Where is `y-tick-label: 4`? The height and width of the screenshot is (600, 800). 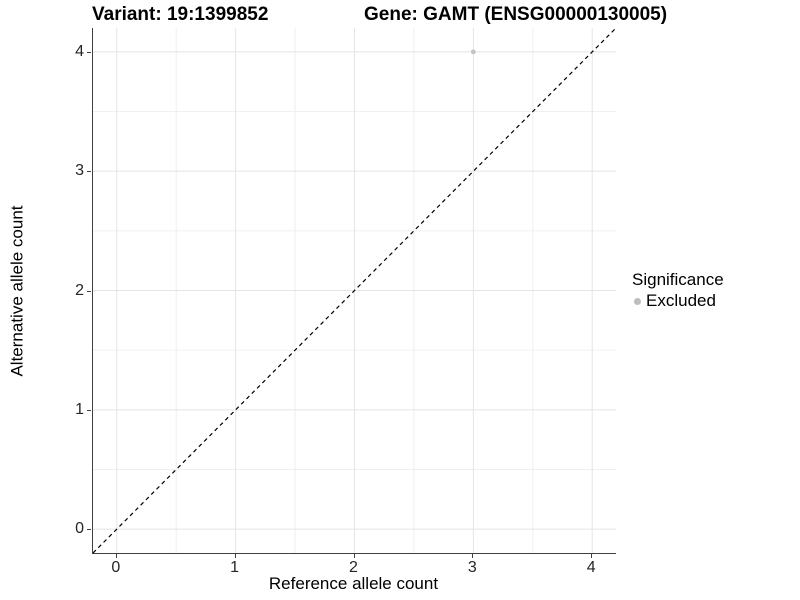
y-tick-label: 4 is located at coordinates (79, 51).